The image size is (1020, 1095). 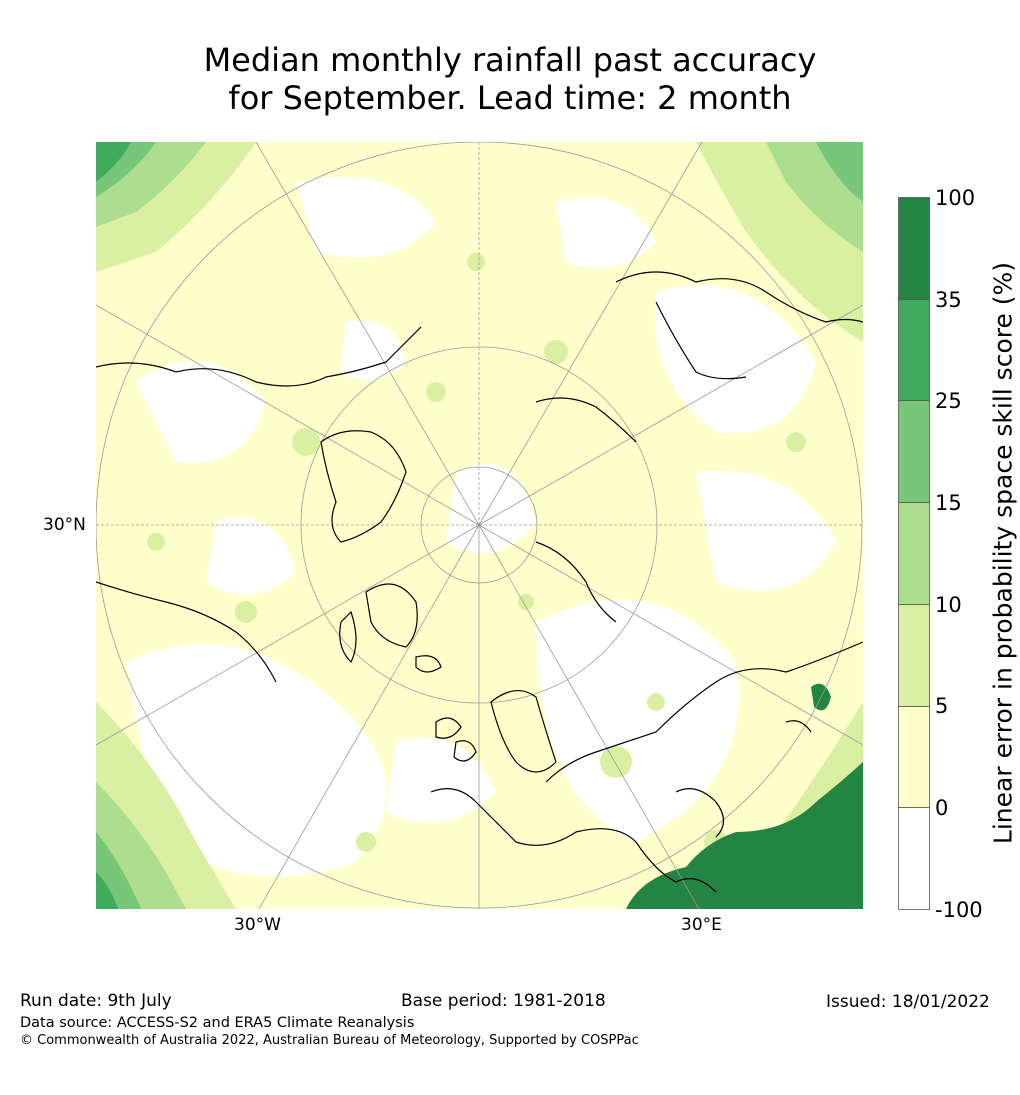 What do you see at coordinates (257, 925) in the screenshot?
I see `longitude-label-30w: 30°W` at bounding box center [257, 925].